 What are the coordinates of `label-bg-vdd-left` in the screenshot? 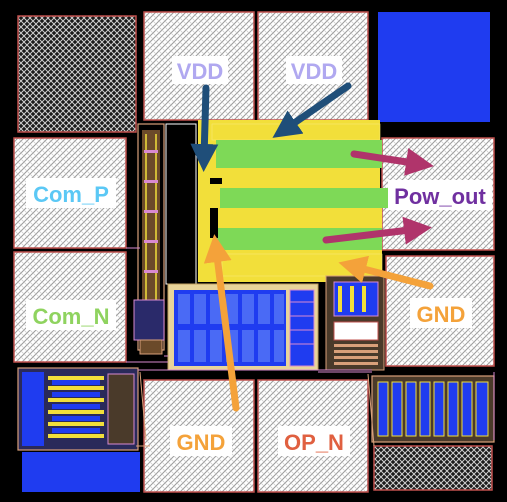 It's located at (200, 70).